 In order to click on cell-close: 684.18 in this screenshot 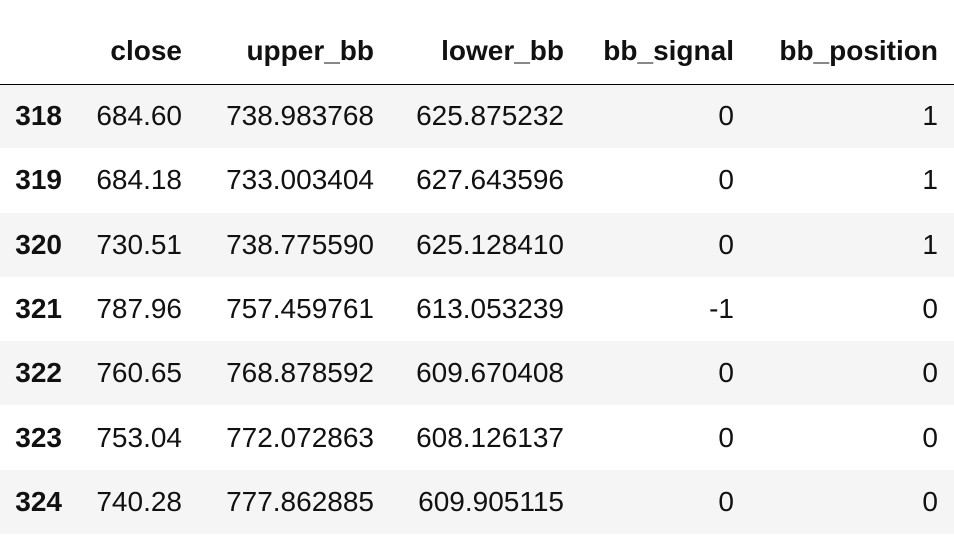, I will do `click(139, 180)`.